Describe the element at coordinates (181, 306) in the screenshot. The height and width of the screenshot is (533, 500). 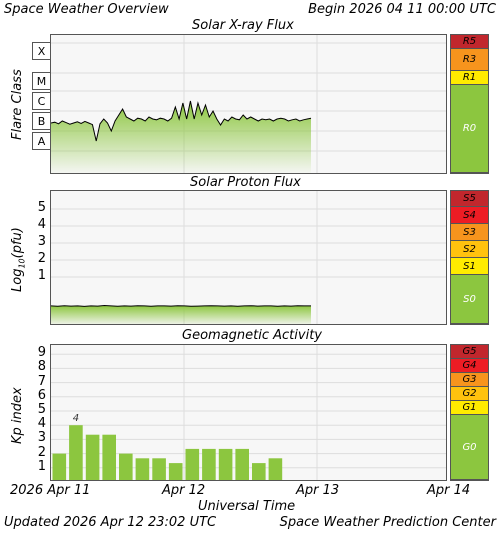
I see `proton-line` at that location.